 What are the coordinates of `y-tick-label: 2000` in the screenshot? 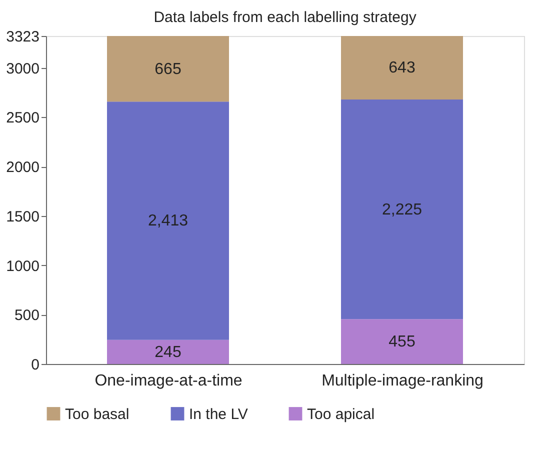 It's located at (23, 167).